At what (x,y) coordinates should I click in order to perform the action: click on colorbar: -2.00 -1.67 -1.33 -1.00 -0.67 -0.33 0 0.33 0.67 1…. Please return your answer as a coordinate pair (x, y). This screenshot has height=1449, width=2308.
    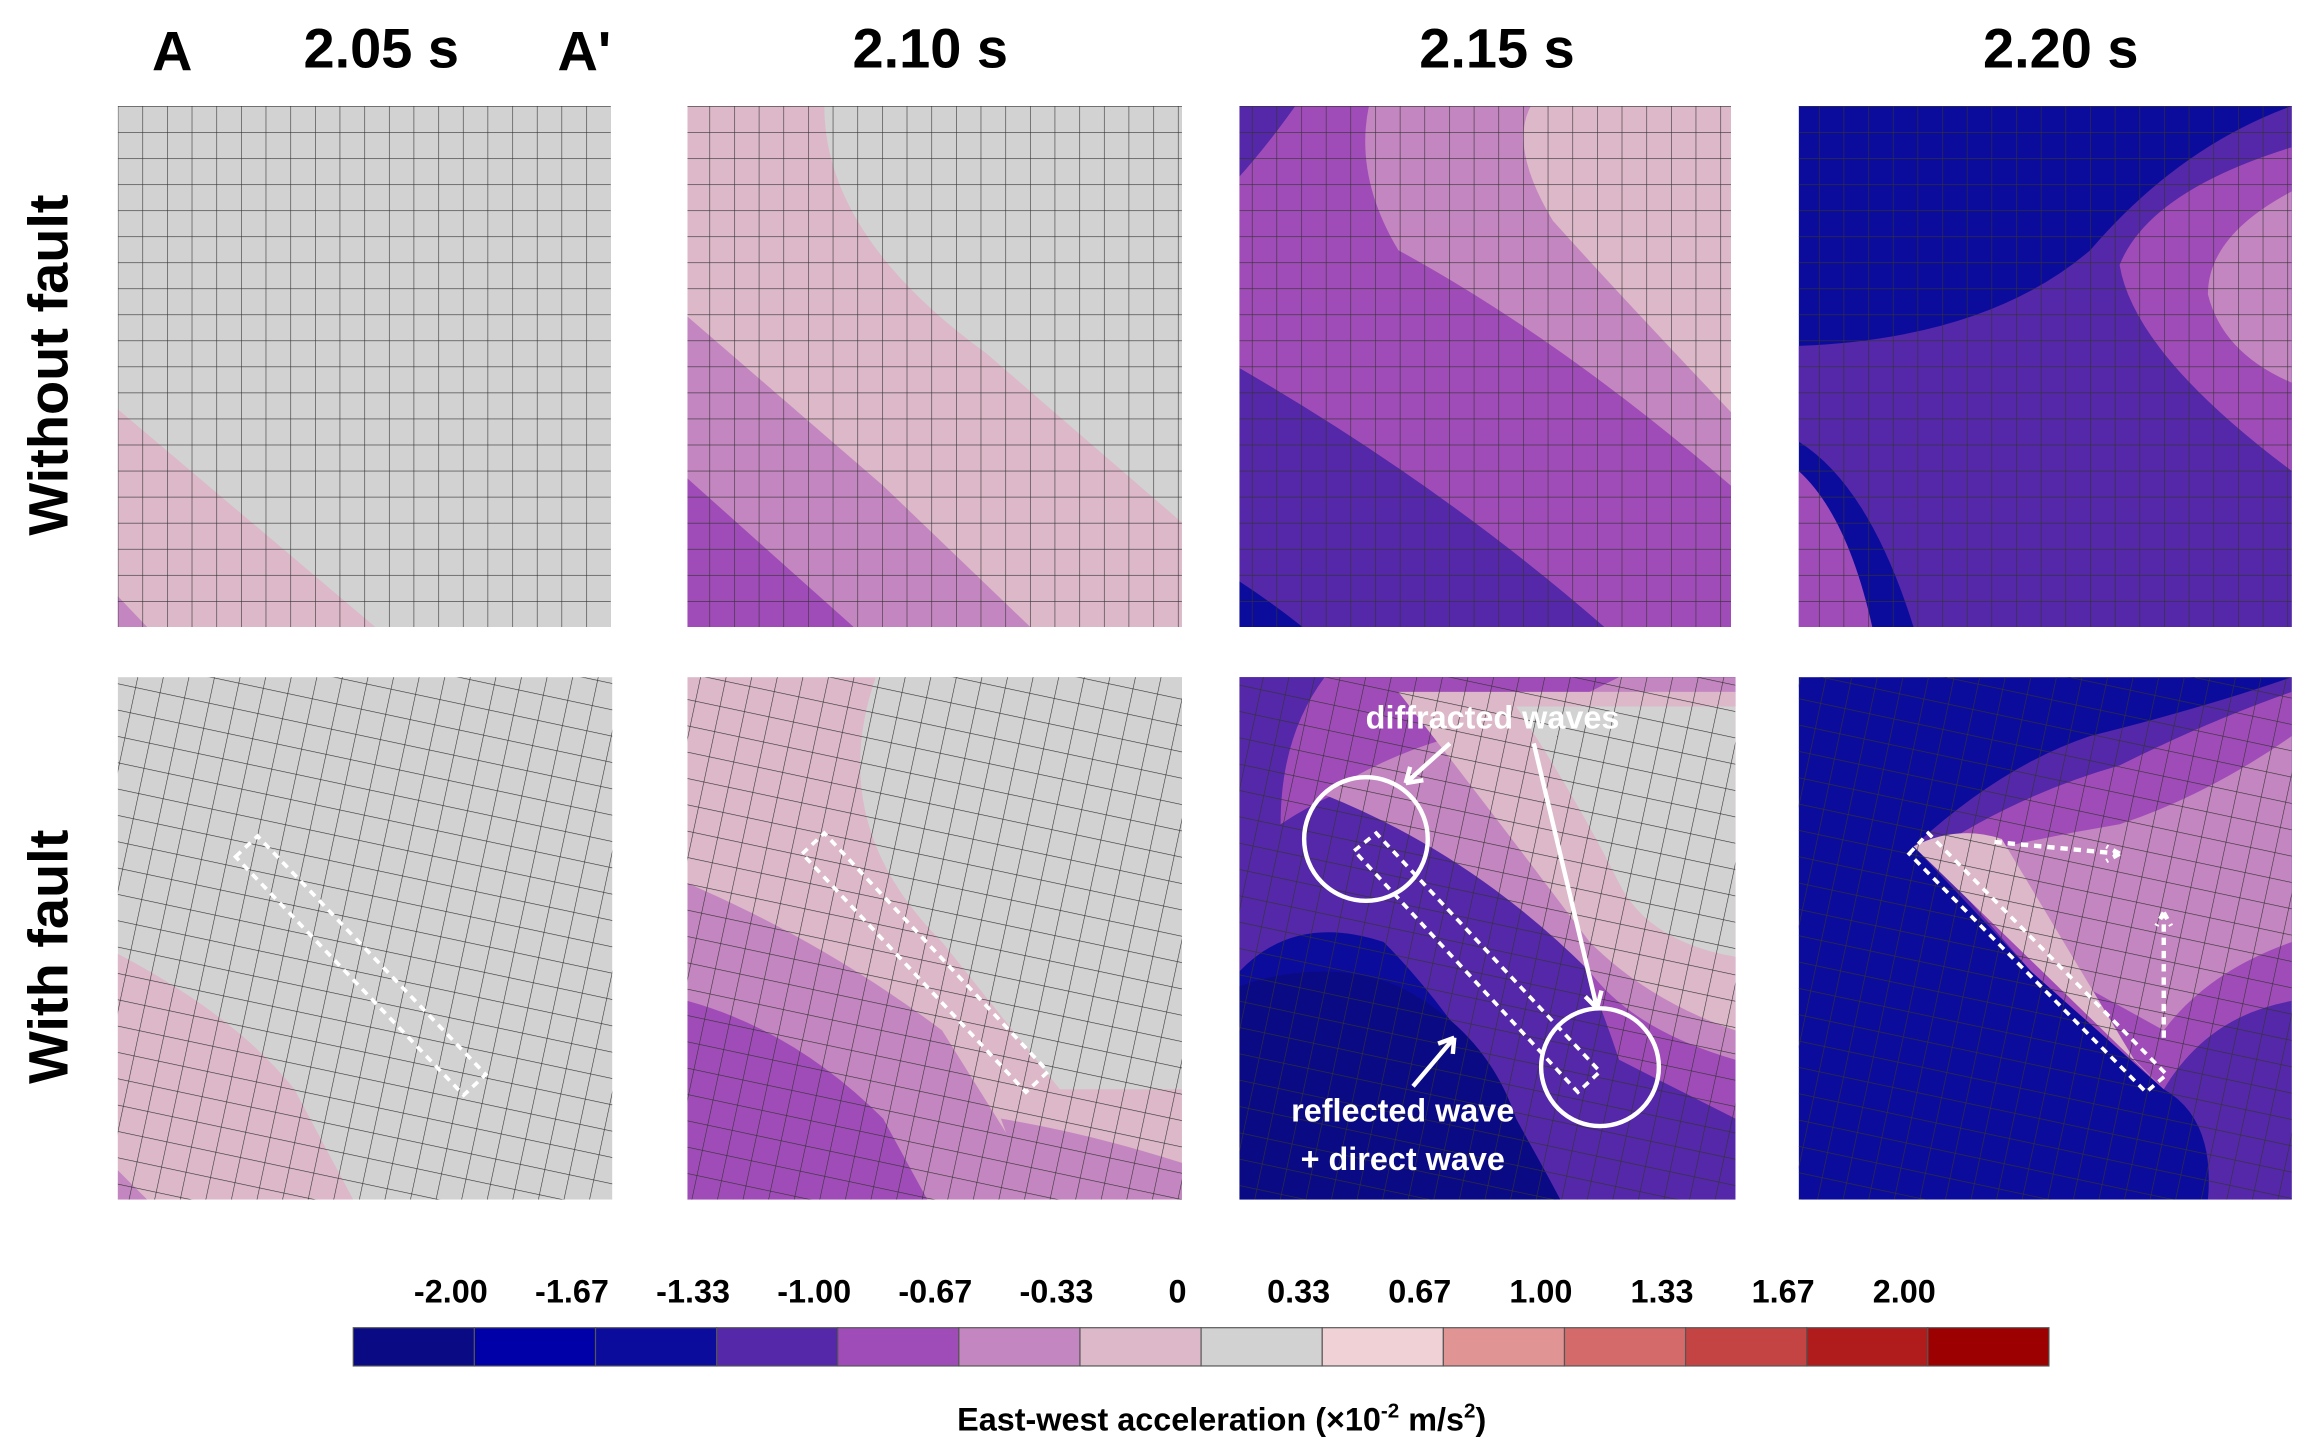
    Looking at the image, I should click on (1201, 1320).